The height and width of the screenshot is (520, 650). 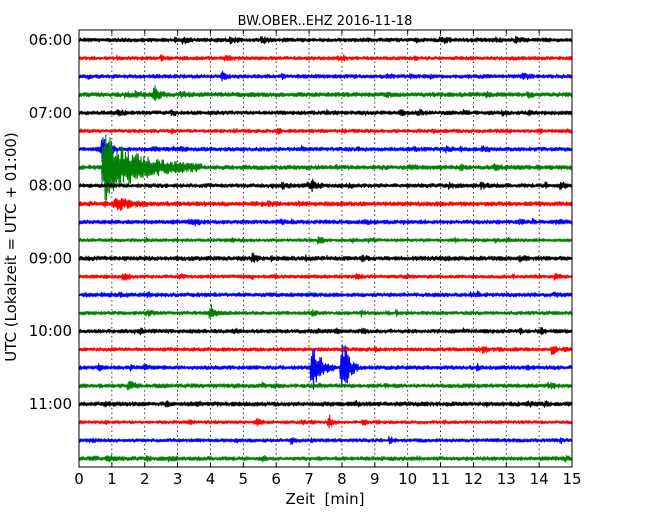 I want to click on y-tick-label: 10:00, so click(x=50, y=331).